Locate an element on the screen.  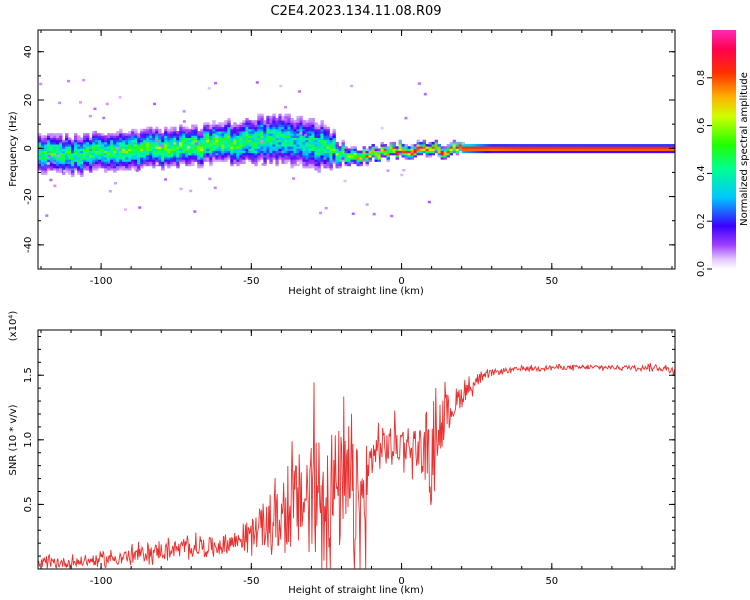
snr-x-tick-label: -100 is located at coordinates (101, 581).